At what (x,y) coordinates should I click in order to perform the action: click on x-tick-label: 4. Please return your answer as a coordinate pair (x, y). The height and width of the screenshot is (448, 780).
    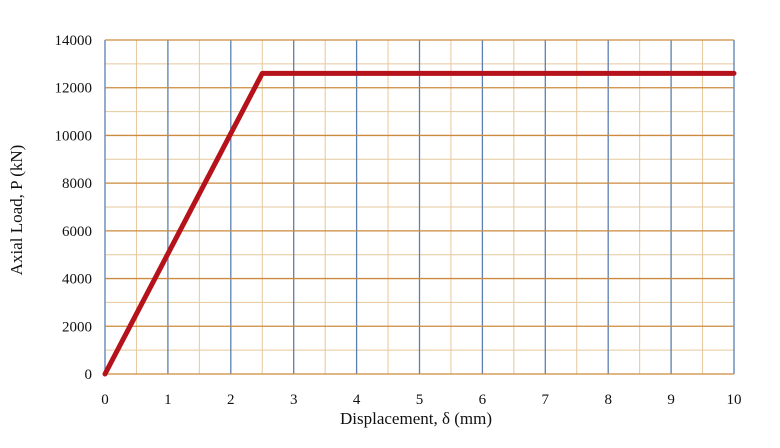
    Looking at the image, I should click on (357, 400).